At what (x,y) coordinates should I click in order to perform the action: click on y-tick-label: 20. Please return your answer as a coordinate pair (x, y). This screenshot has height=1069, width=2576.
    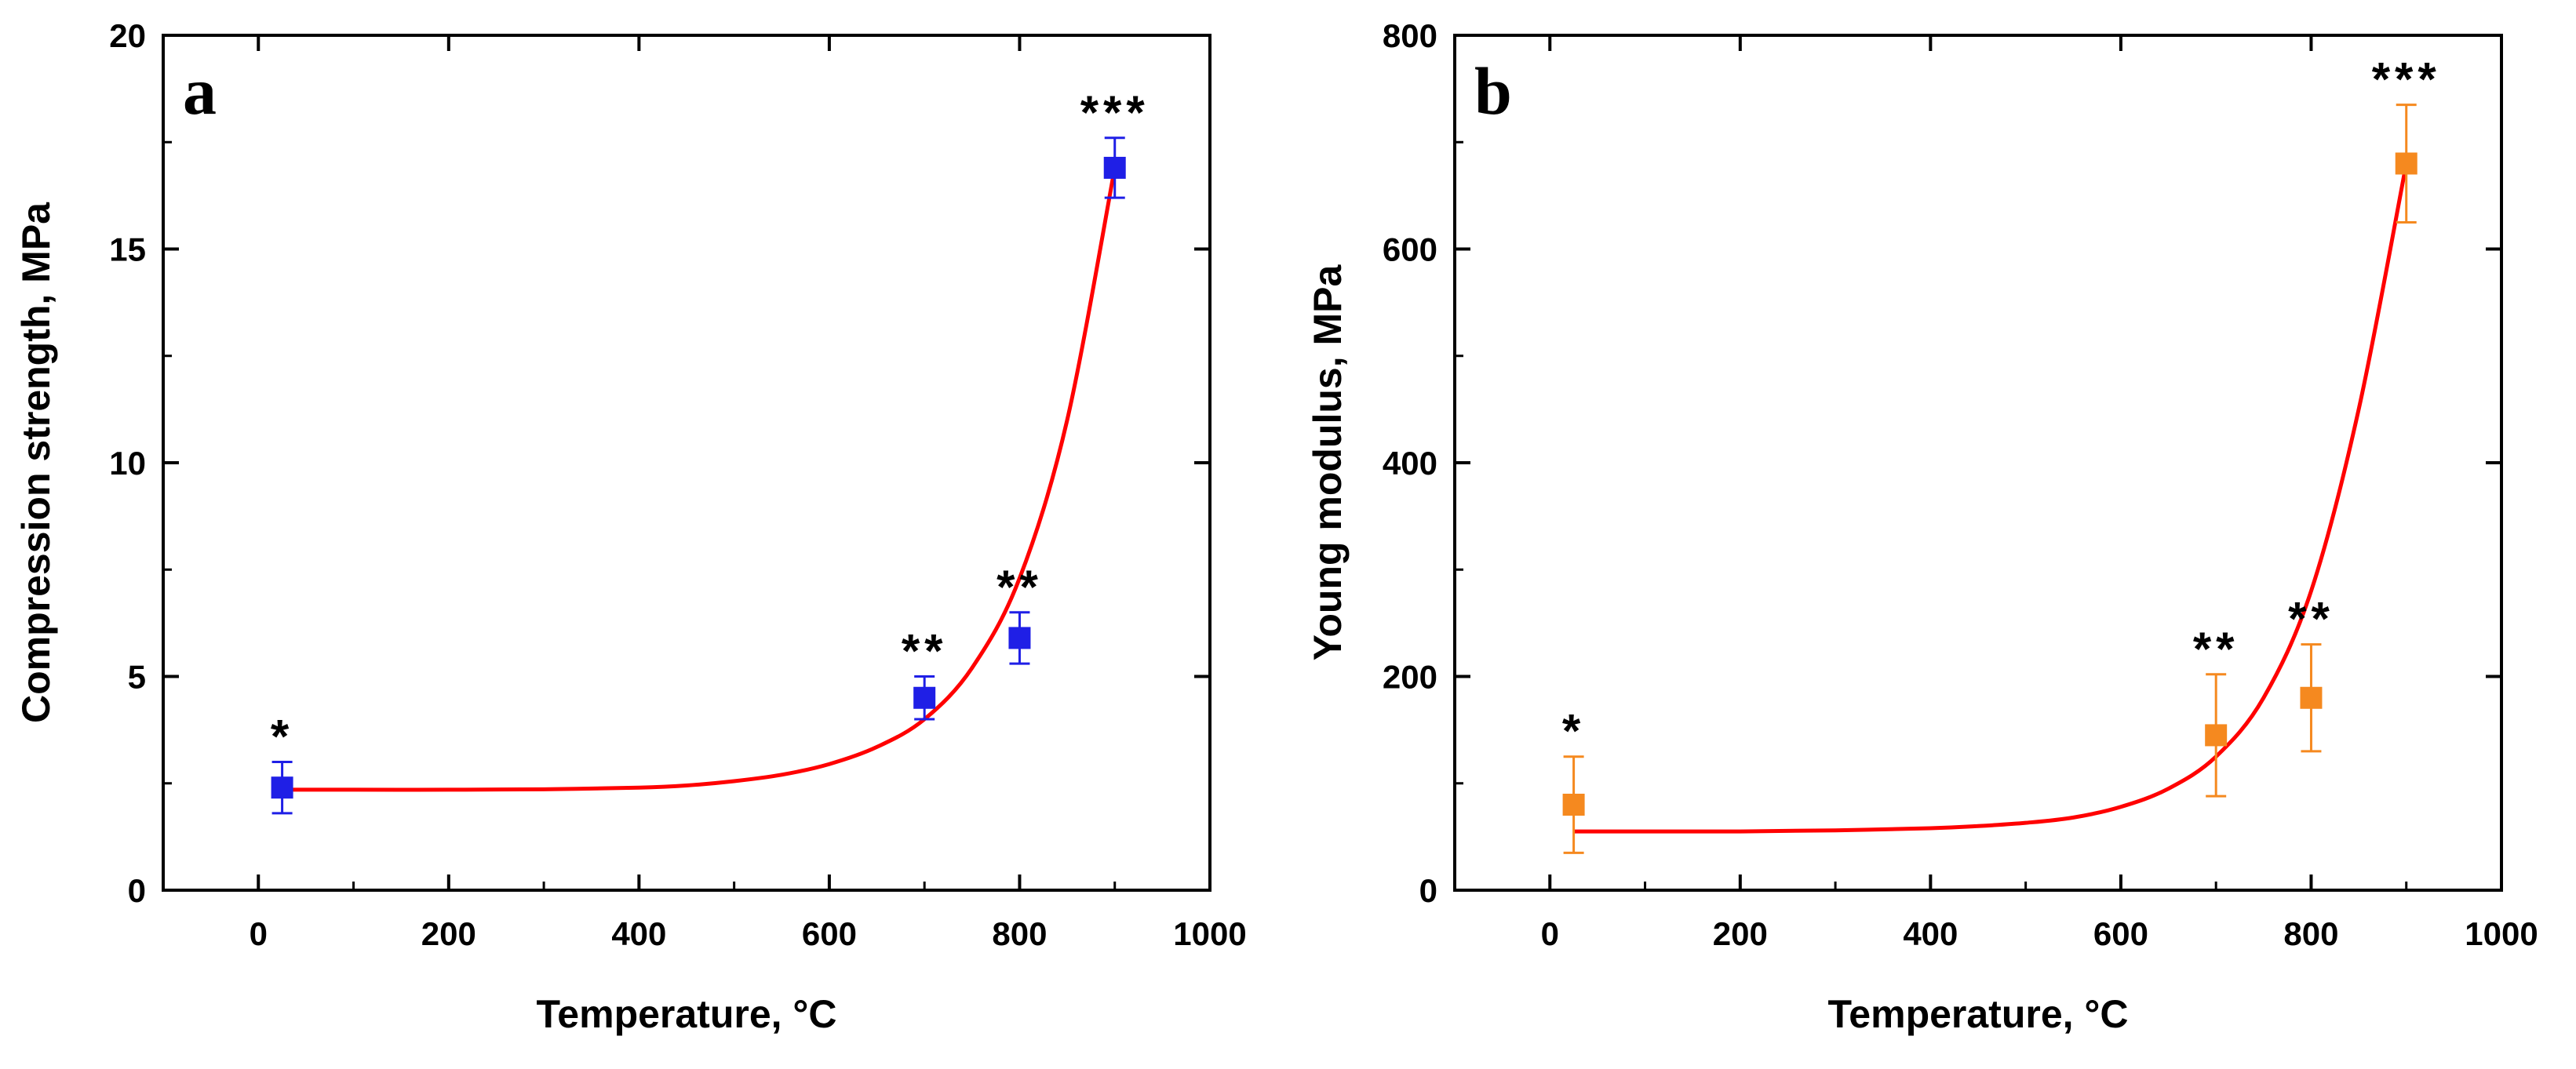
    Looking at the image, I should click on (127, 35).